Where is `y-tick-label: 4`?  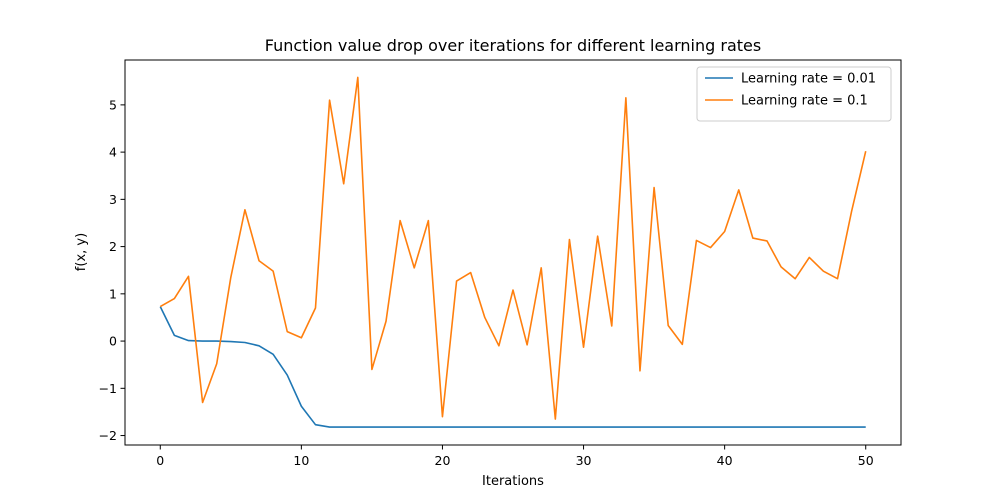
y-tick-label: 4 is located at coordinates (113, 152).